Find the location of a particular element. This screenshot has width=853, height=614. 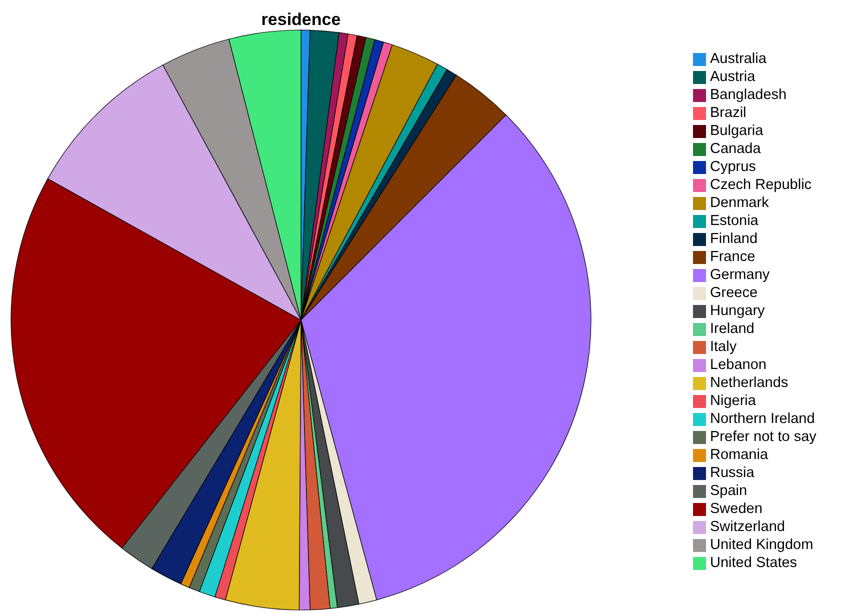

legend-label: Nigeria is located at coordinates (733, 401).